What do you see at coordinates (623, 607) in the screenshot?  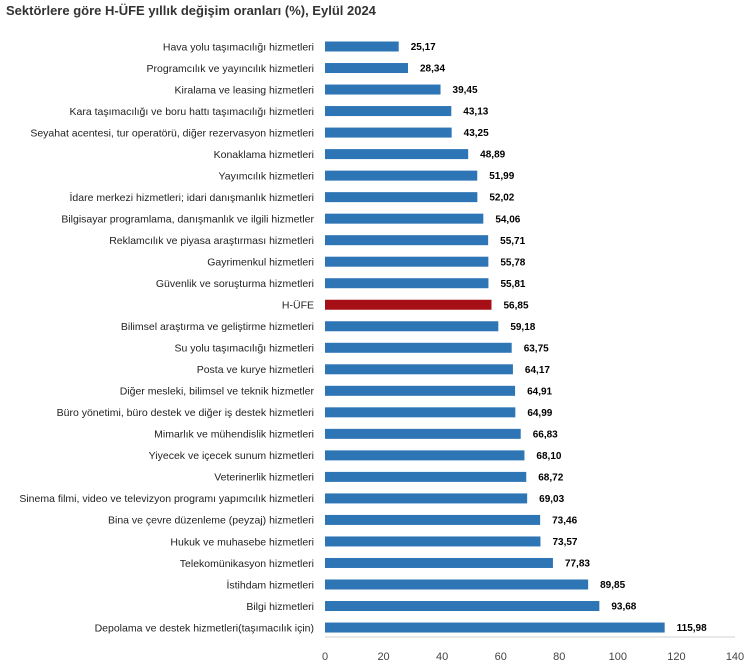 I see `value-label: 93,68` at bounding box center [623, 607].